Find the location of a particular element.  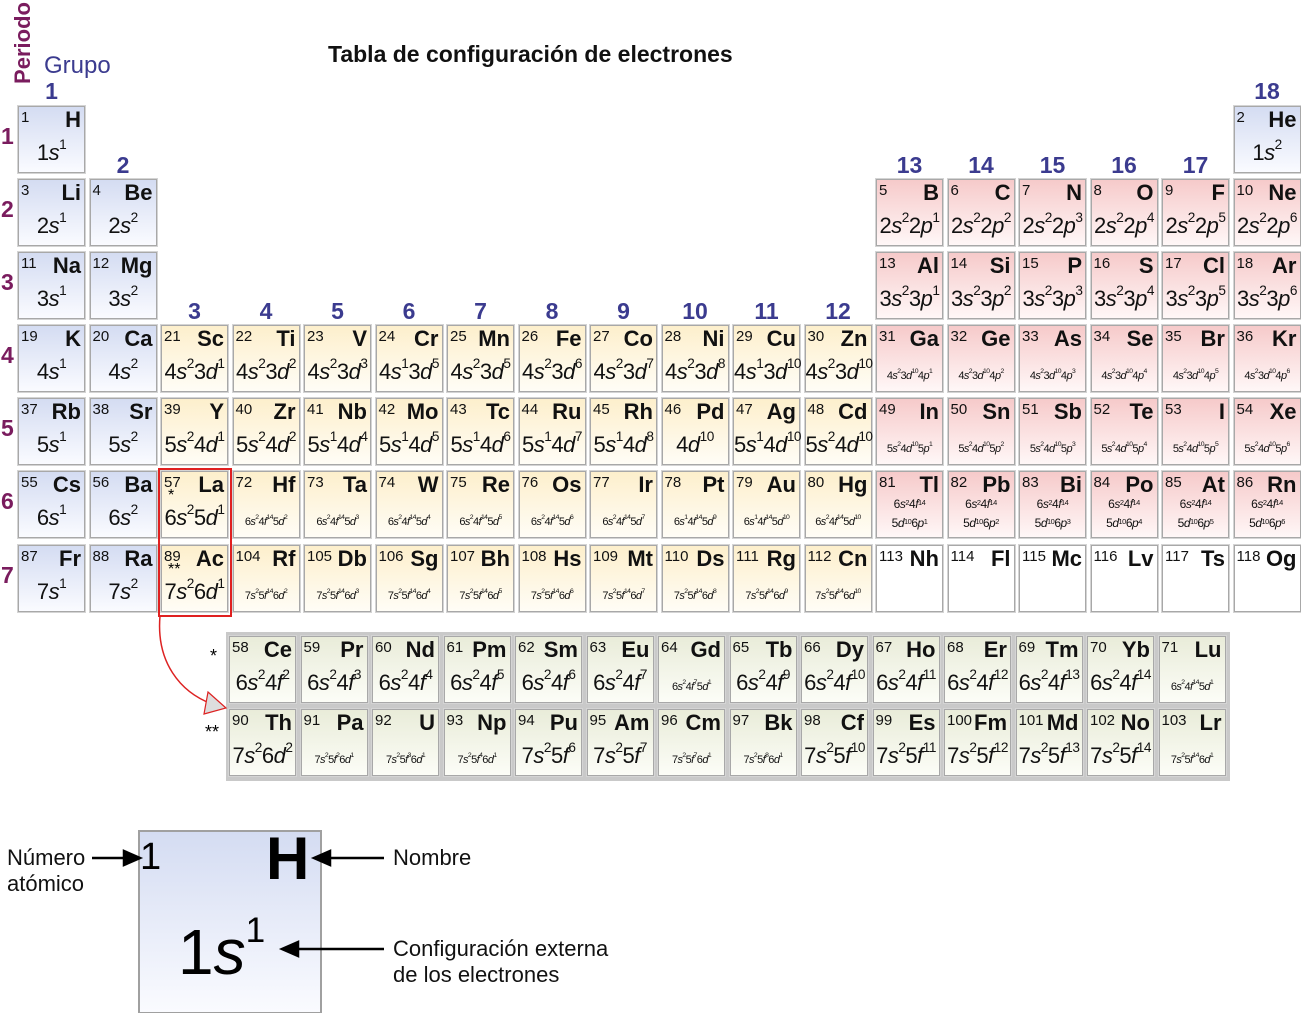

electron-configuration: 5s24d1 is located at coordinates (194, 443).